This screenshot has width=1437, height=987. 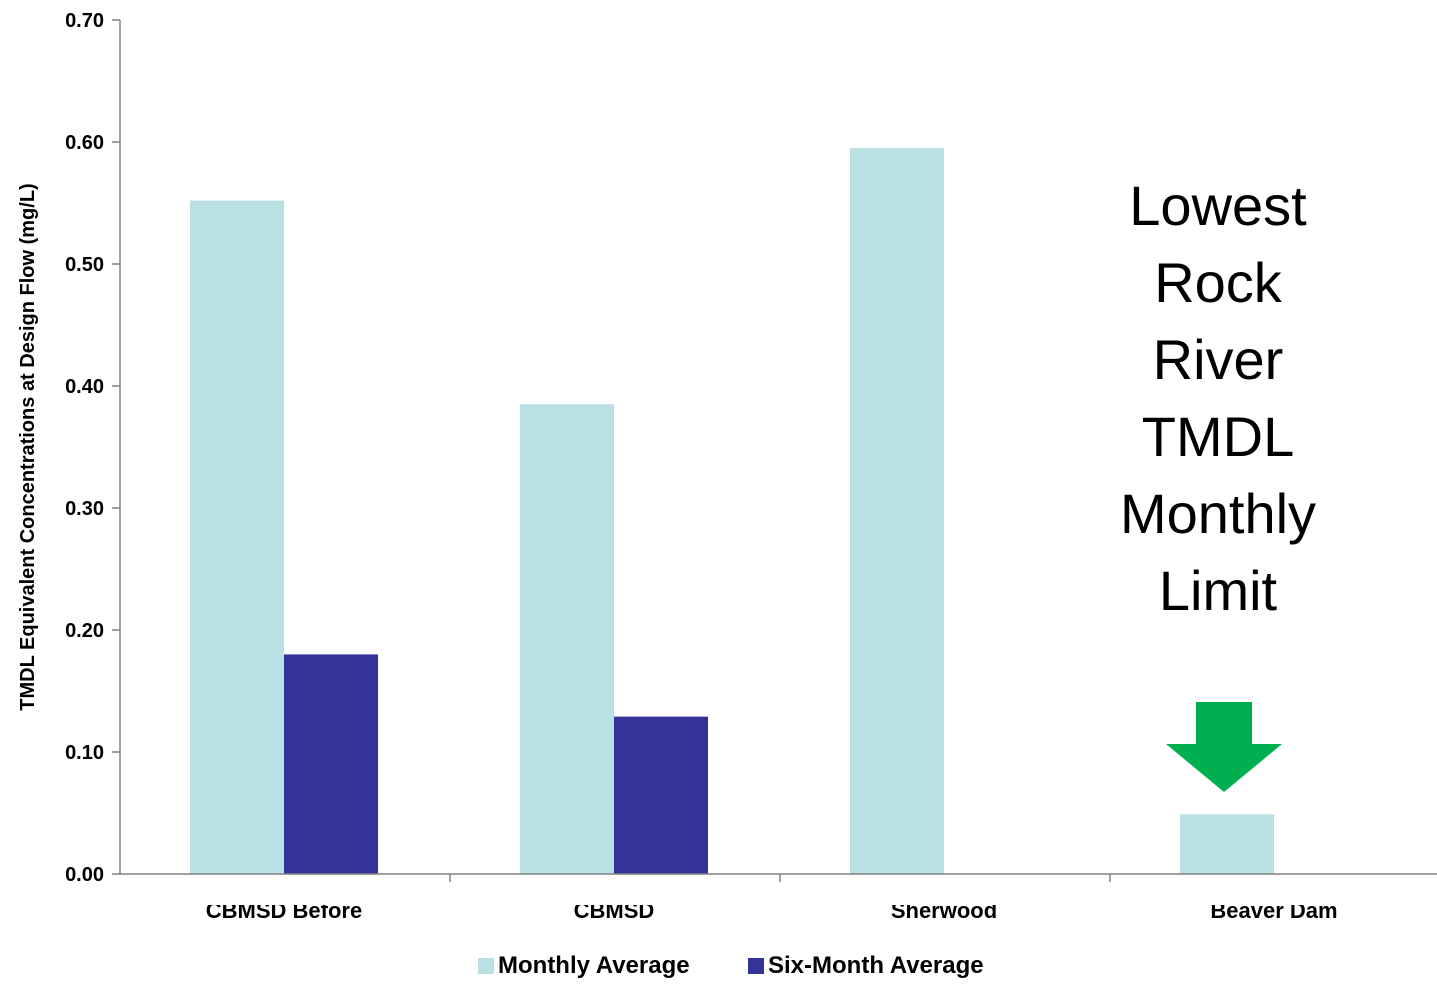 What do you see at coordinates (1218, 590) in the screenshot?
I see `annotation-line: Limit` at bounding box center [1218, 590].